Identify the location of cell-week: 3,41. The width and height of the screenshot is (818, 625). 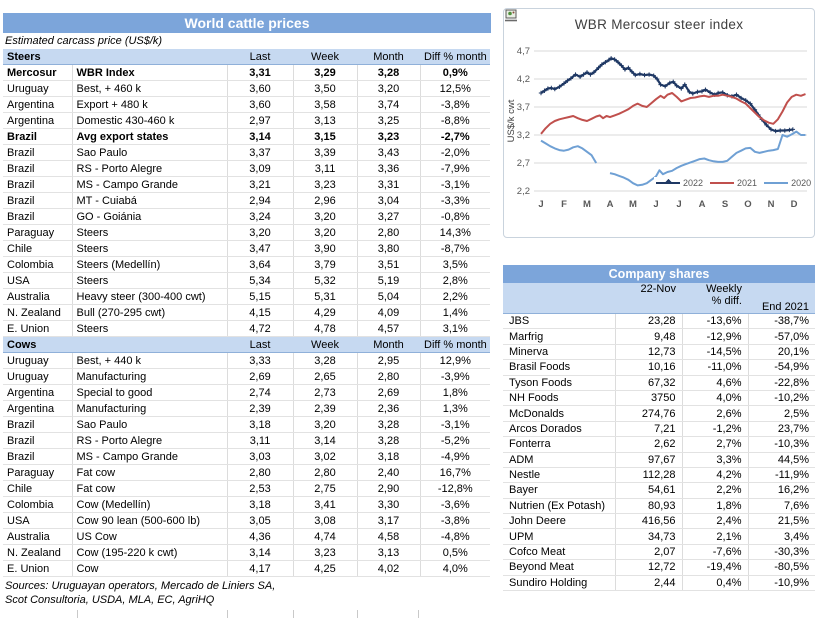
(325, 504).